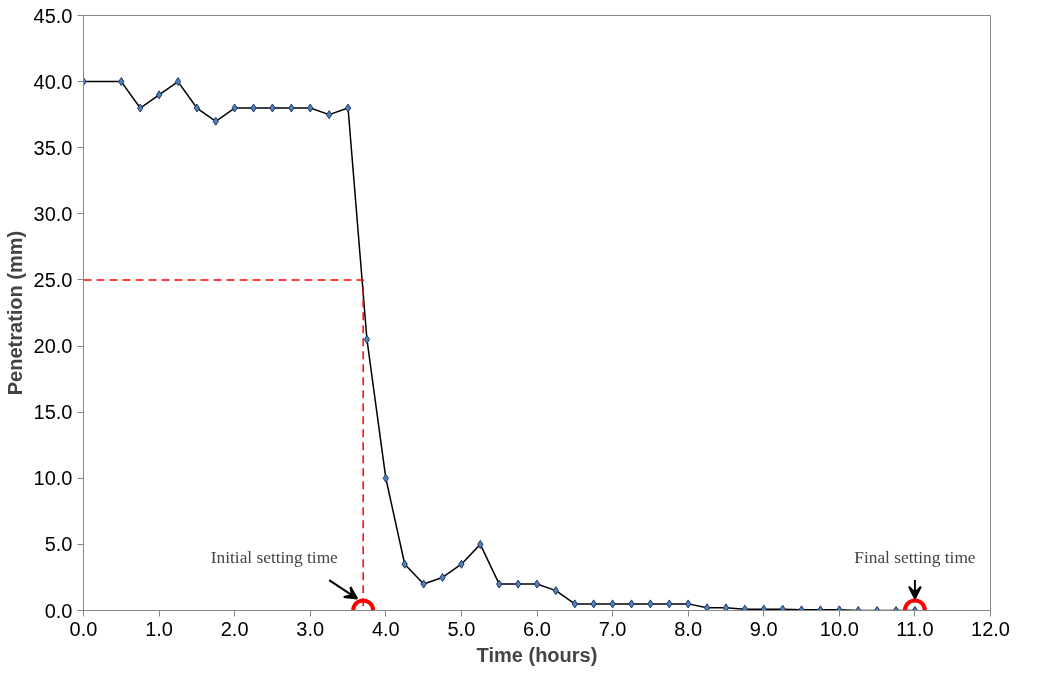  I want to click on x-tick-label: 7.0, so click(612, 628).